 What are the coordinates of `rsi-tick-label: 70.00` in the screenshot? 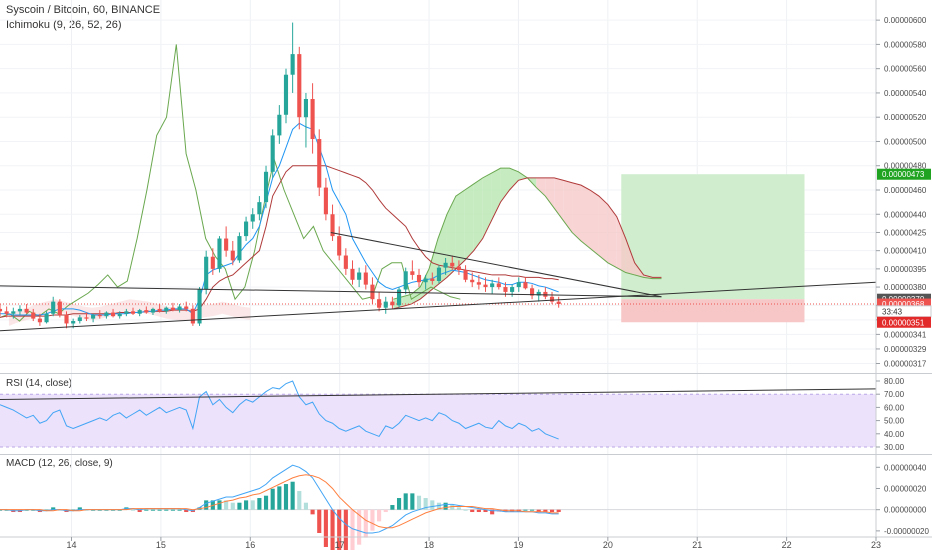 It's located at (894, 394).